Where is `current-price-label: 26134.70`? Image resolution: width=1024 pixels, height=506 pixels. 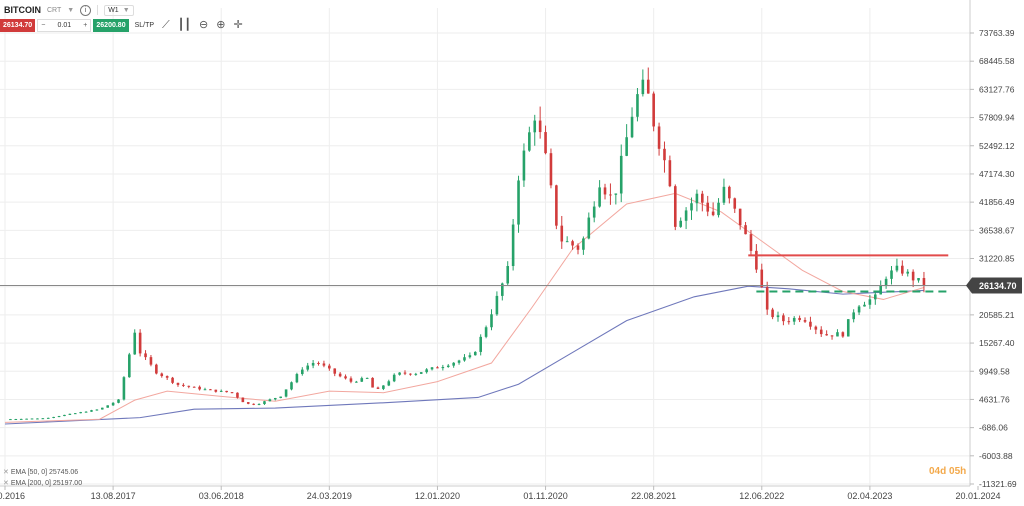
current-price-label: 26134.70 is located at coordinates (998, 286).